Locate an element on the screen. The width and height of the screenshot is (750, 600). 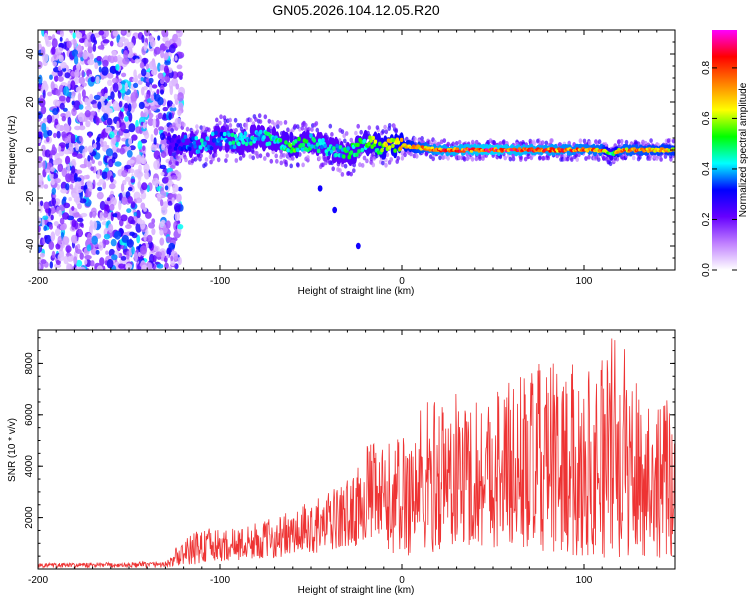
x-tick-label: 100 is located at coordinates (584, 281).